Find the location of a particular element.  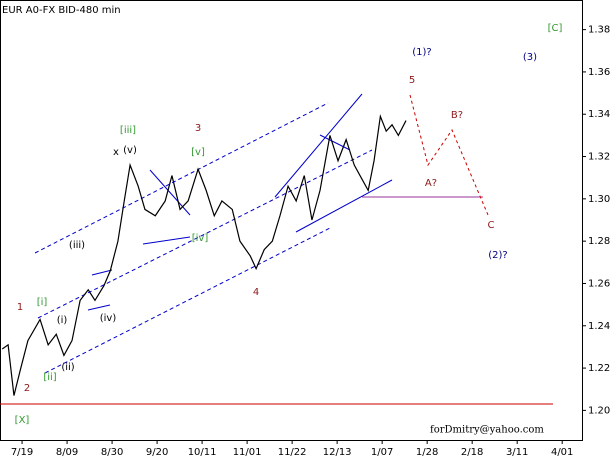

y-tick-label: 1.34 is located at coordinates (599, 114).